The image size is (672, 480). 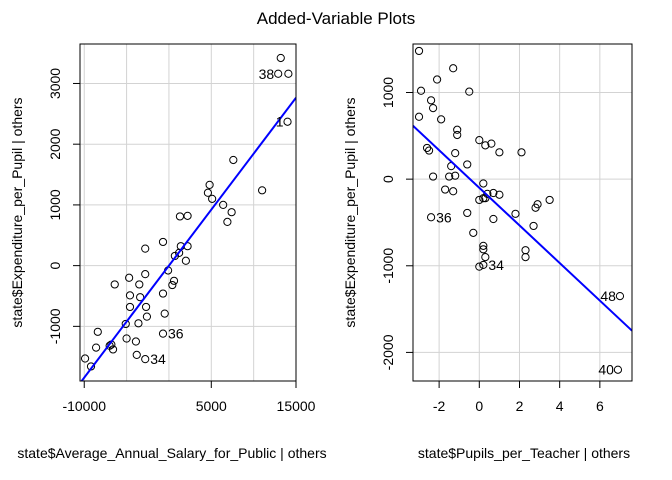 What do you see at coordinates (84, 406) in the screenshot?
I see `x-tick-label: -10000` at bounding box center [84, 406].